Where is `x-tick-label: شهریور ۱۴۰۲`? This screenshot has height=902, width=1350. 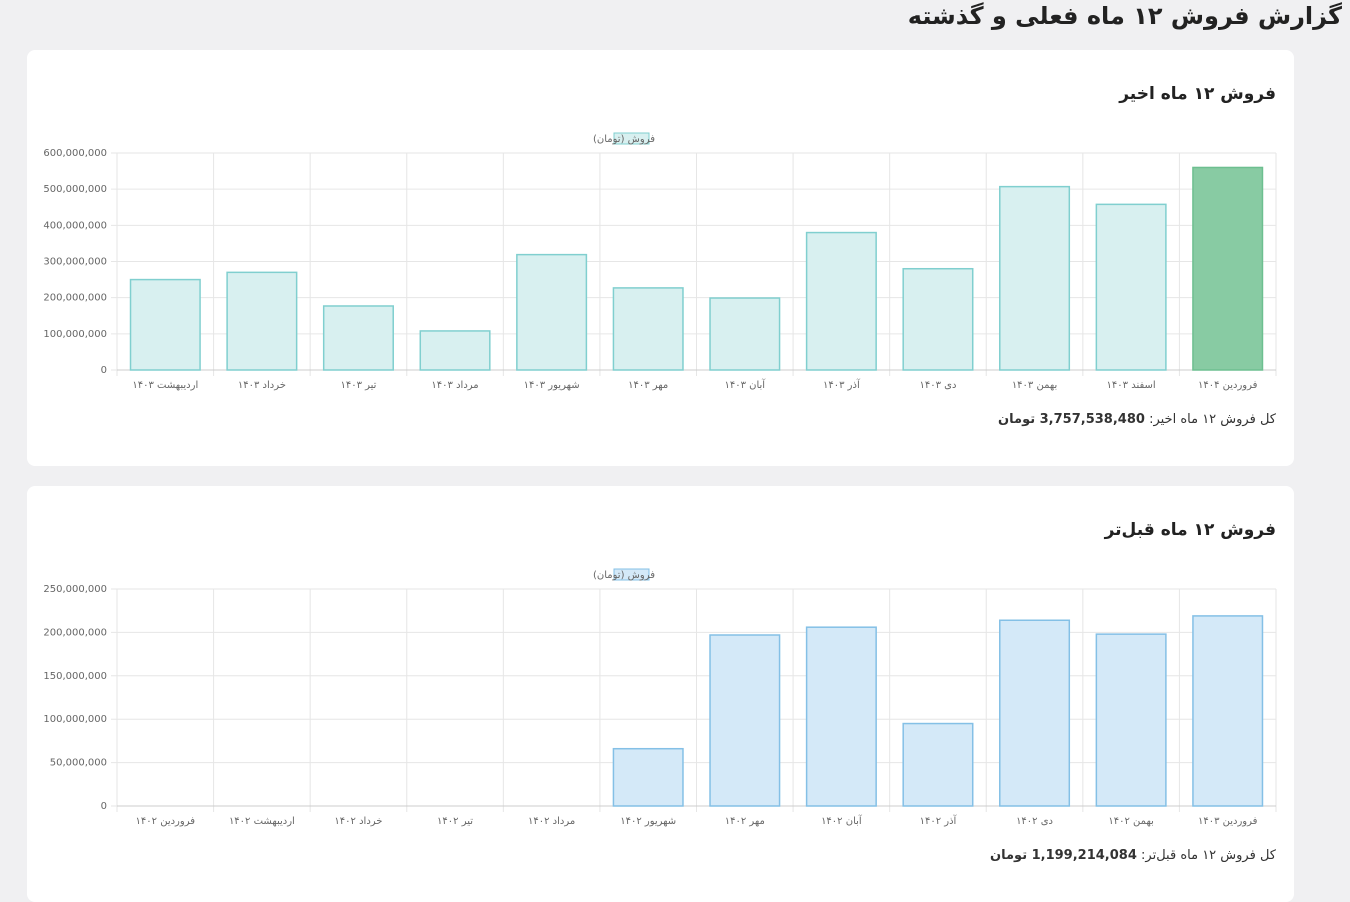 x-tick-label: شهریور ۱۴۰۲ is located at coordinates (648, 821).